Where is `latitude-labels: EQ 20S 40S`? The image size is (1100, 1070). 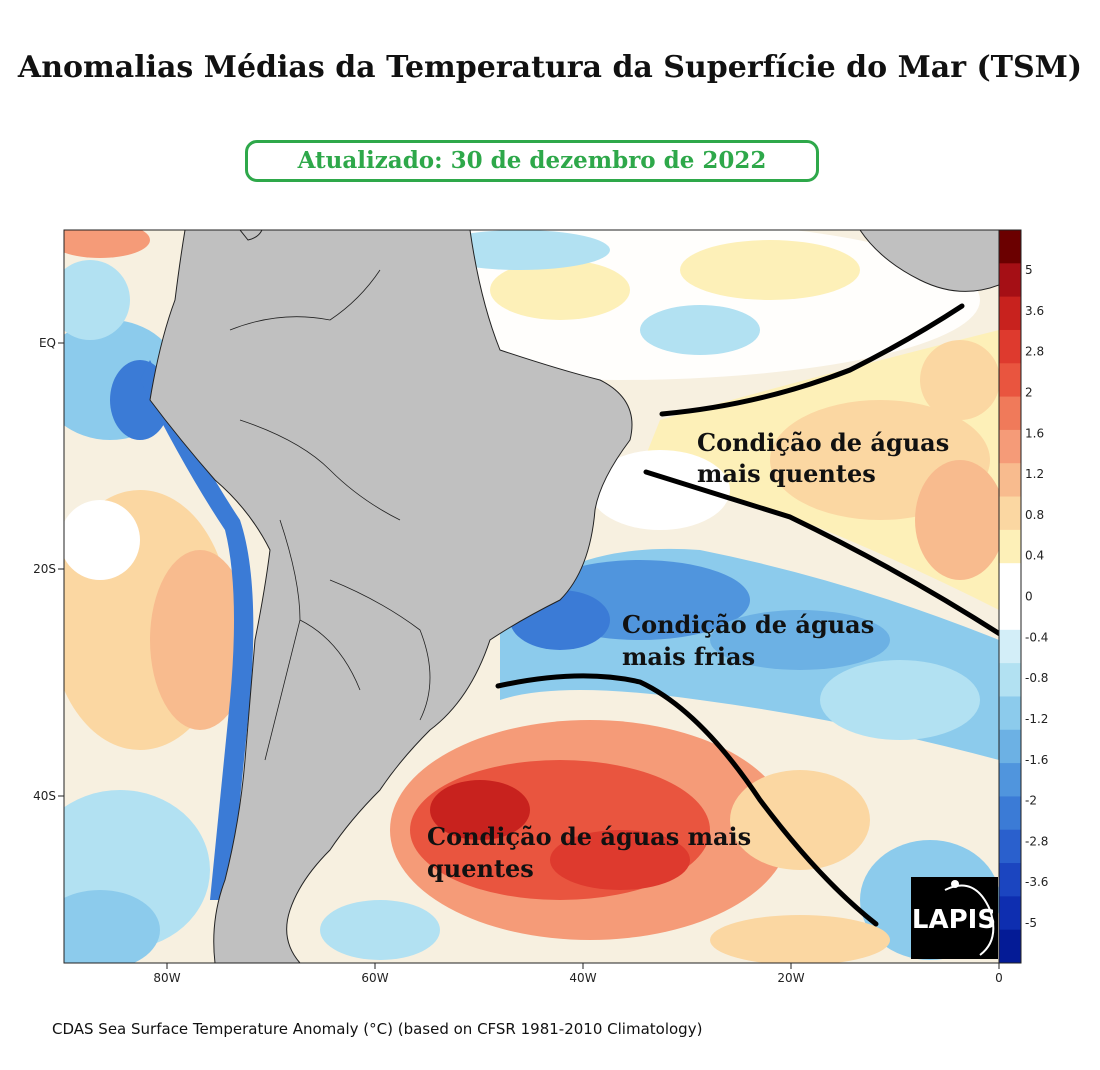
latitude-labels: EQ 20S 40S is located at coordinates (48, 569).